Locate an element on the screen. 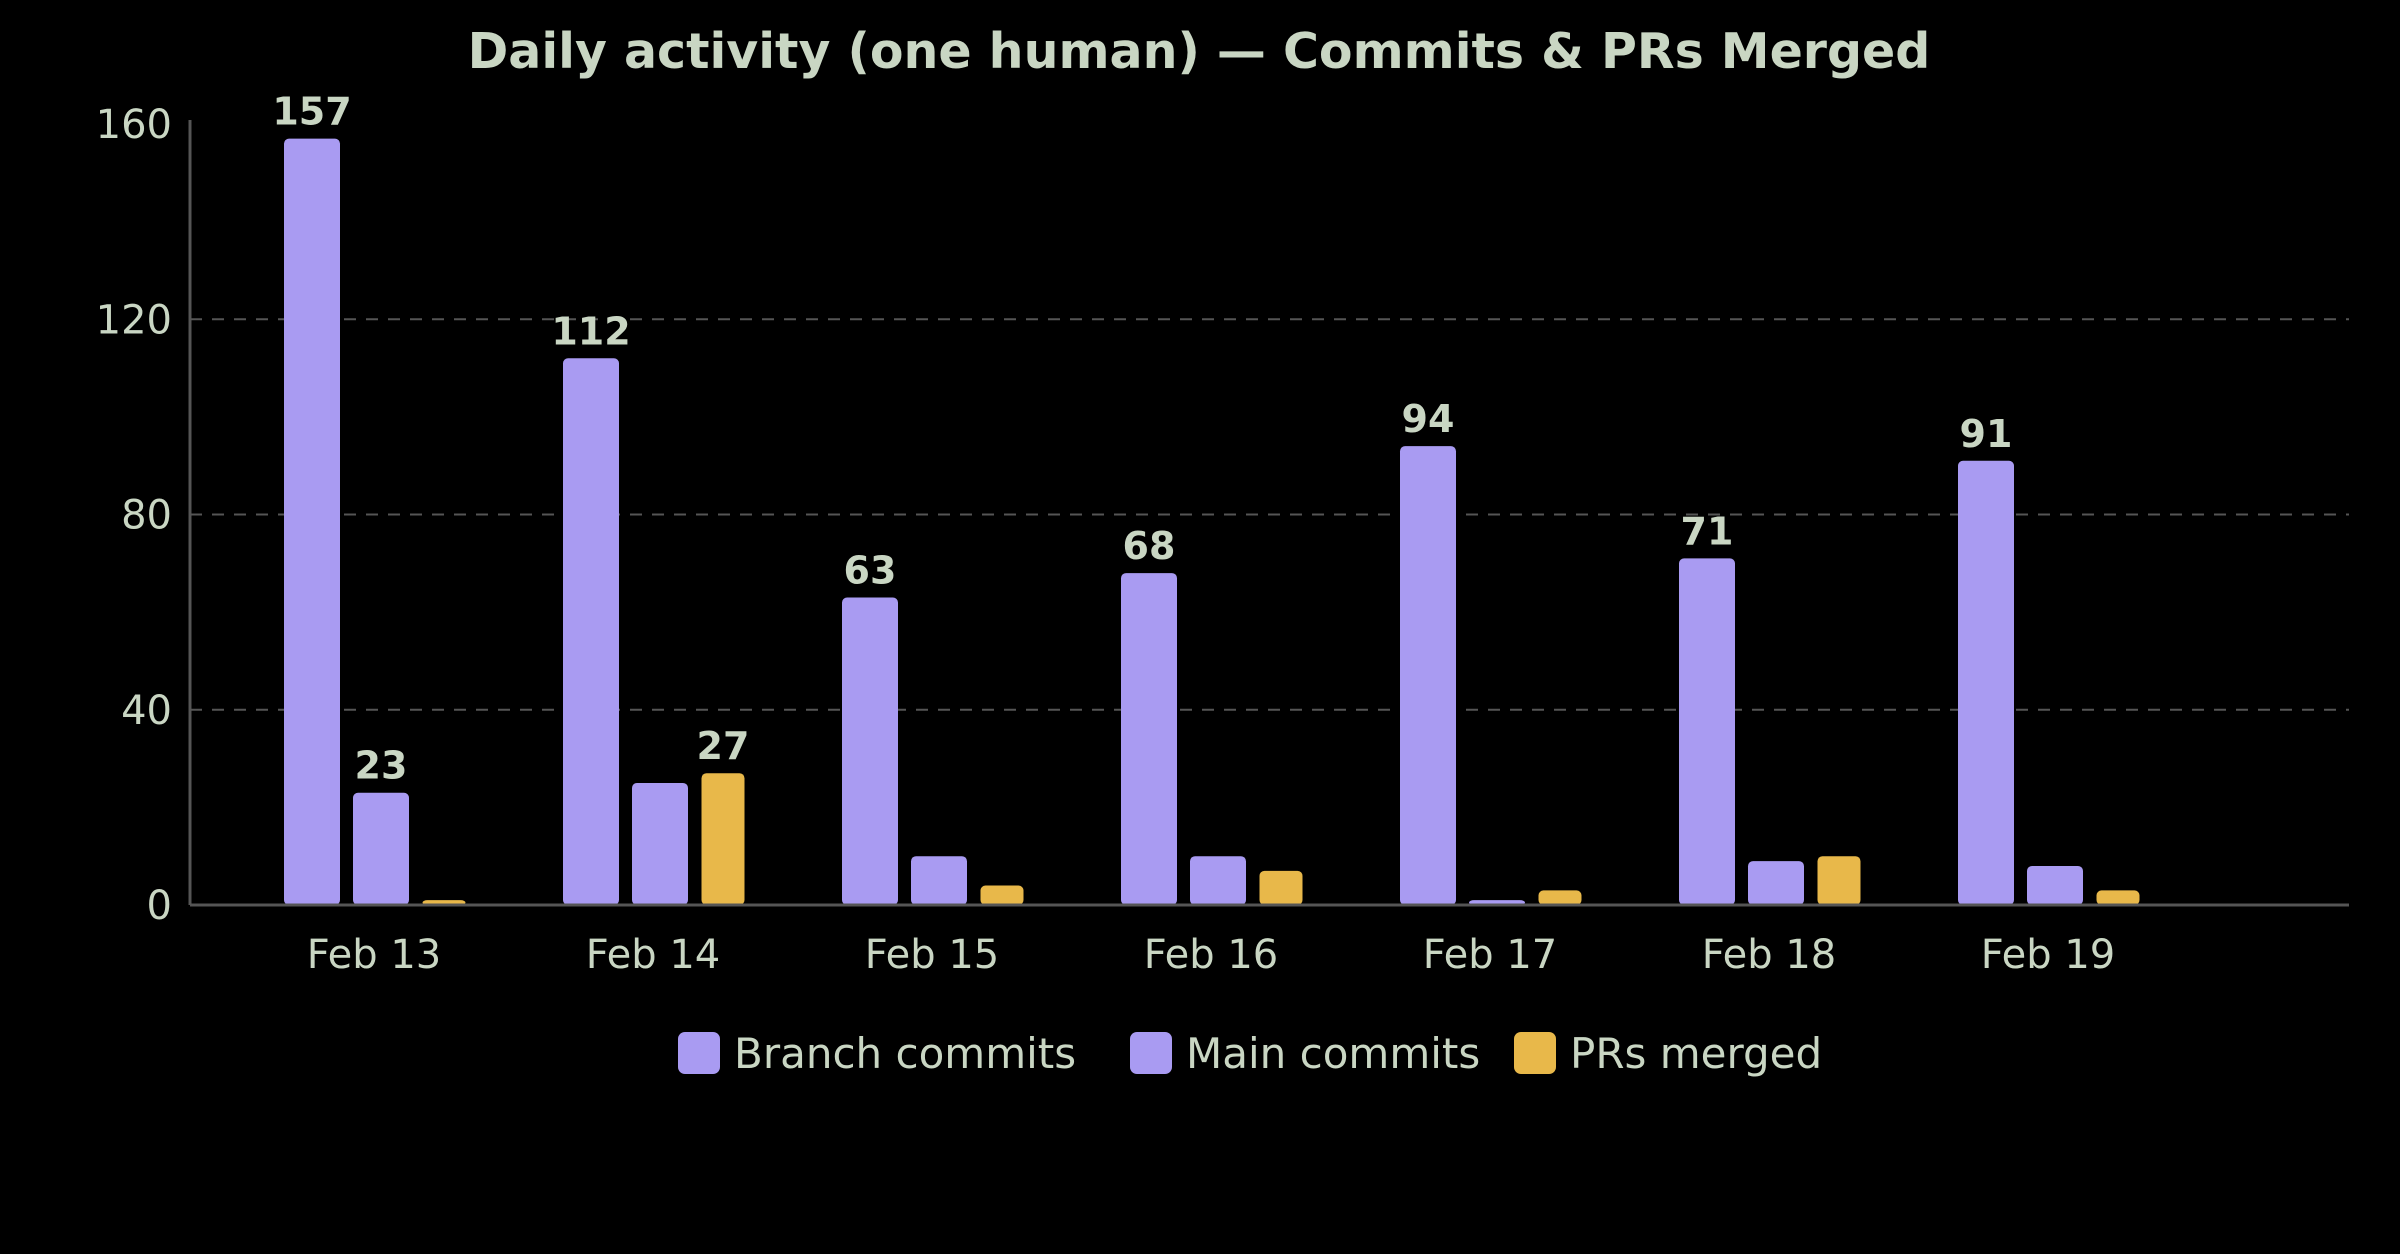 The height and width of the screenshot is (1254, 2400). x-tick-label: Feb 15 is located at coordinates (932, 955).